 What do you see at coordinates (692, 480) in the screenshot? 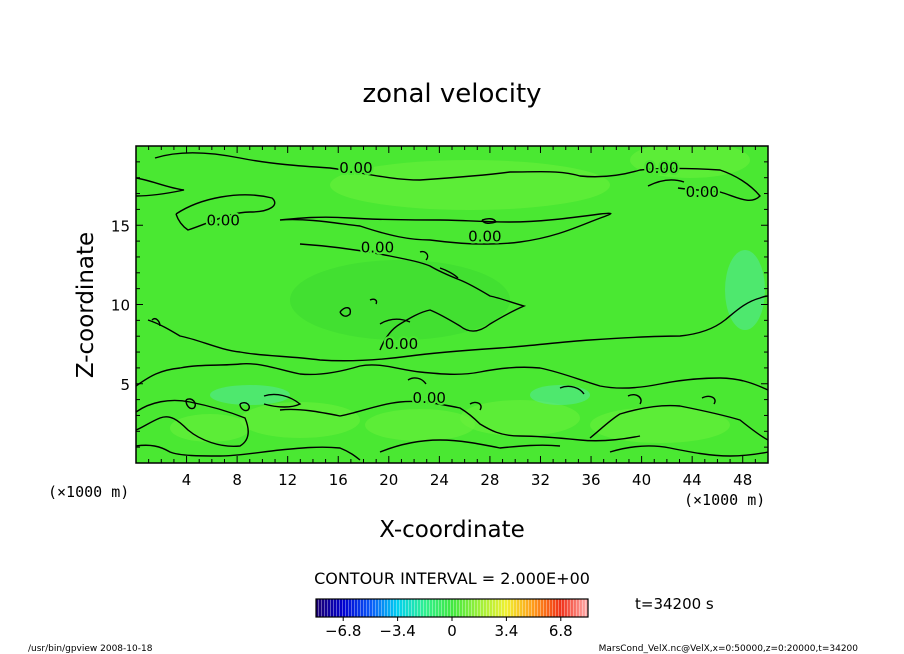
I see `x-tick-label: 44` at bounding box center [692, 480].